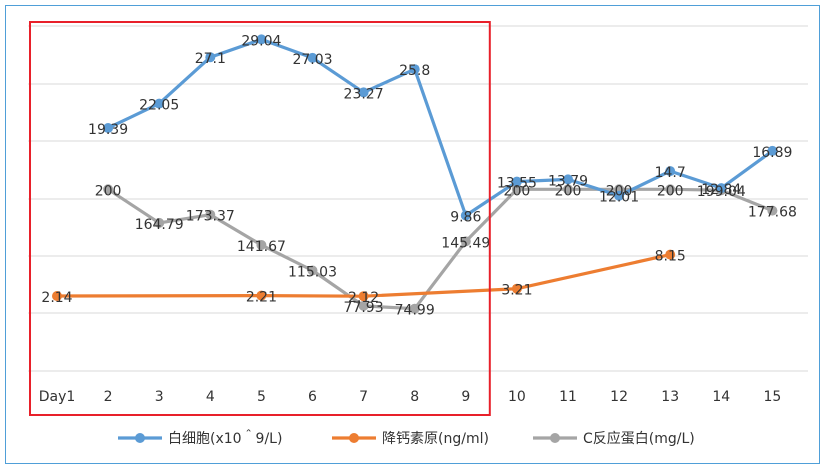 Image resolution: width=827 pixels, height=471 pixels. I want to click on data-label: 27.1, so click(210, 59).